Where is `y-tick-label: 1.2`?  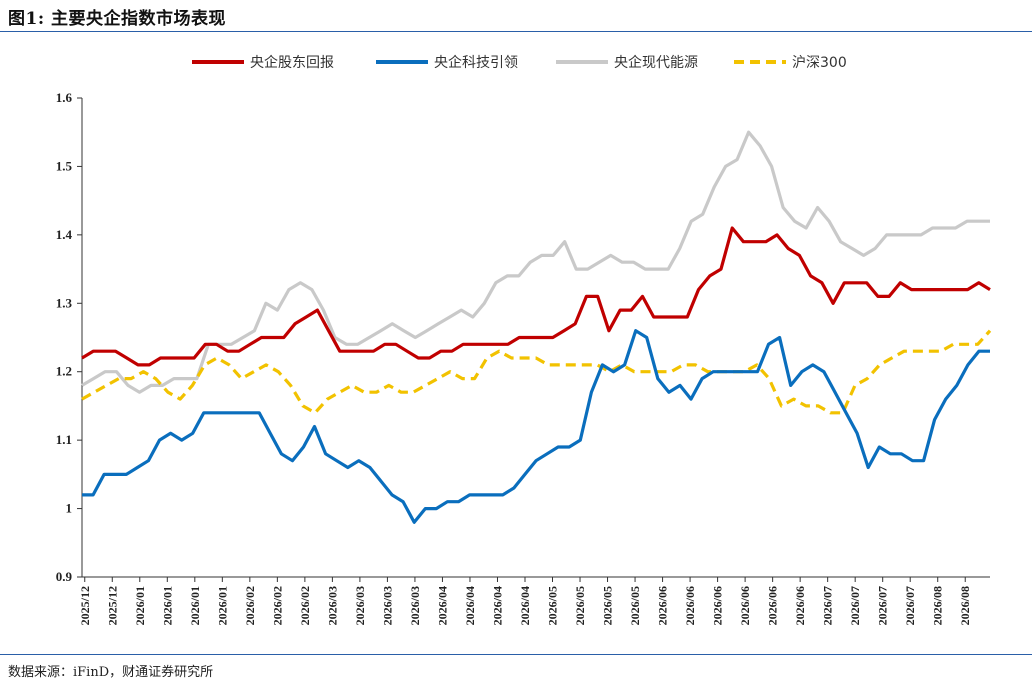 y-tick-label: 1.2 is located at coordinates (64, 371).